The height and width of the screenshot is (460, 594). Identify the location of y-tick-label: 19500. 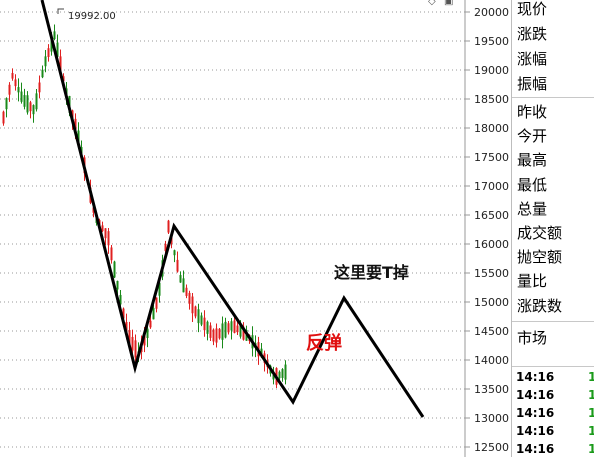
(491, 41).